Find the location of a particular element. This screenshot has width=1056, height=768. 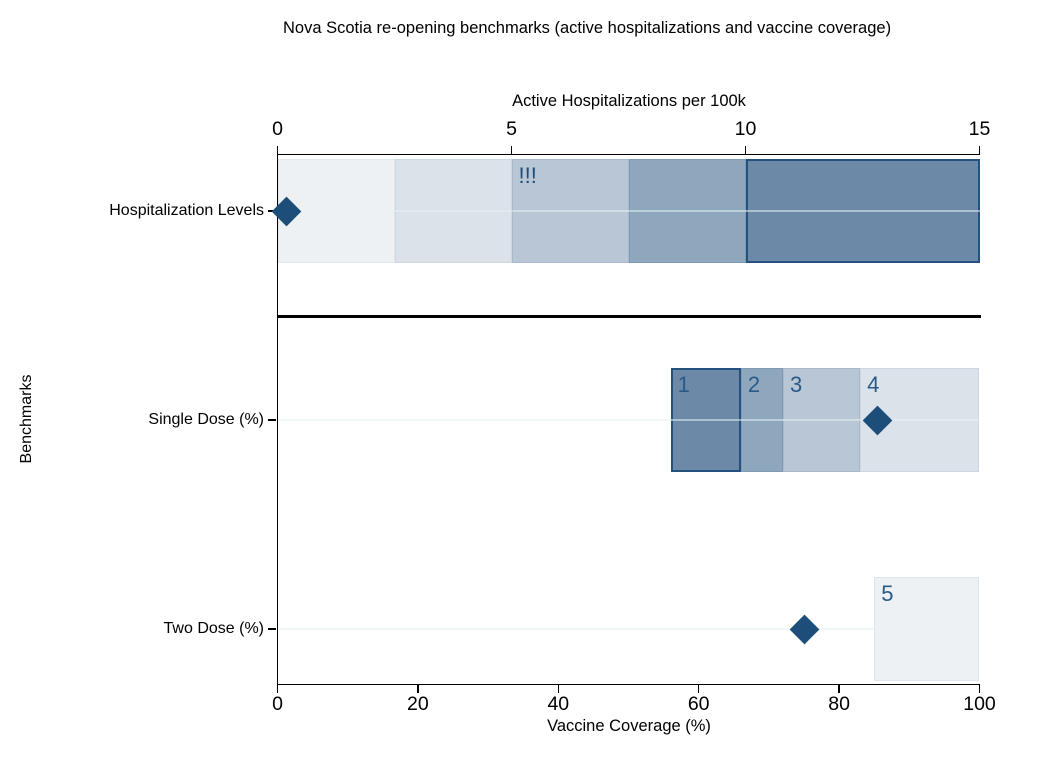

section-separator-line is located at coordinates (629, 316).